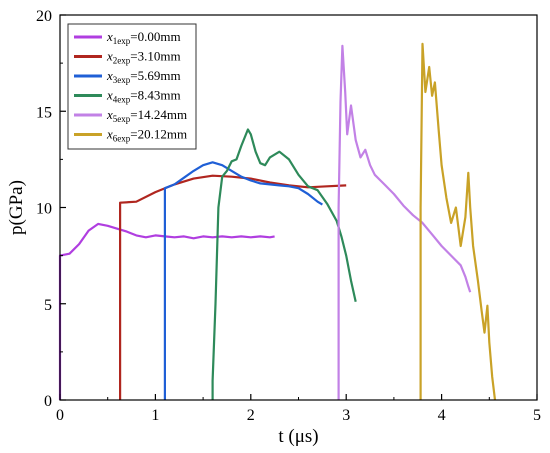 The width and height of the screenshot is (550, 453). Describe the element at coordinates (60, 415) in the screenshot. I see `x-tick-label: 0` at that location.